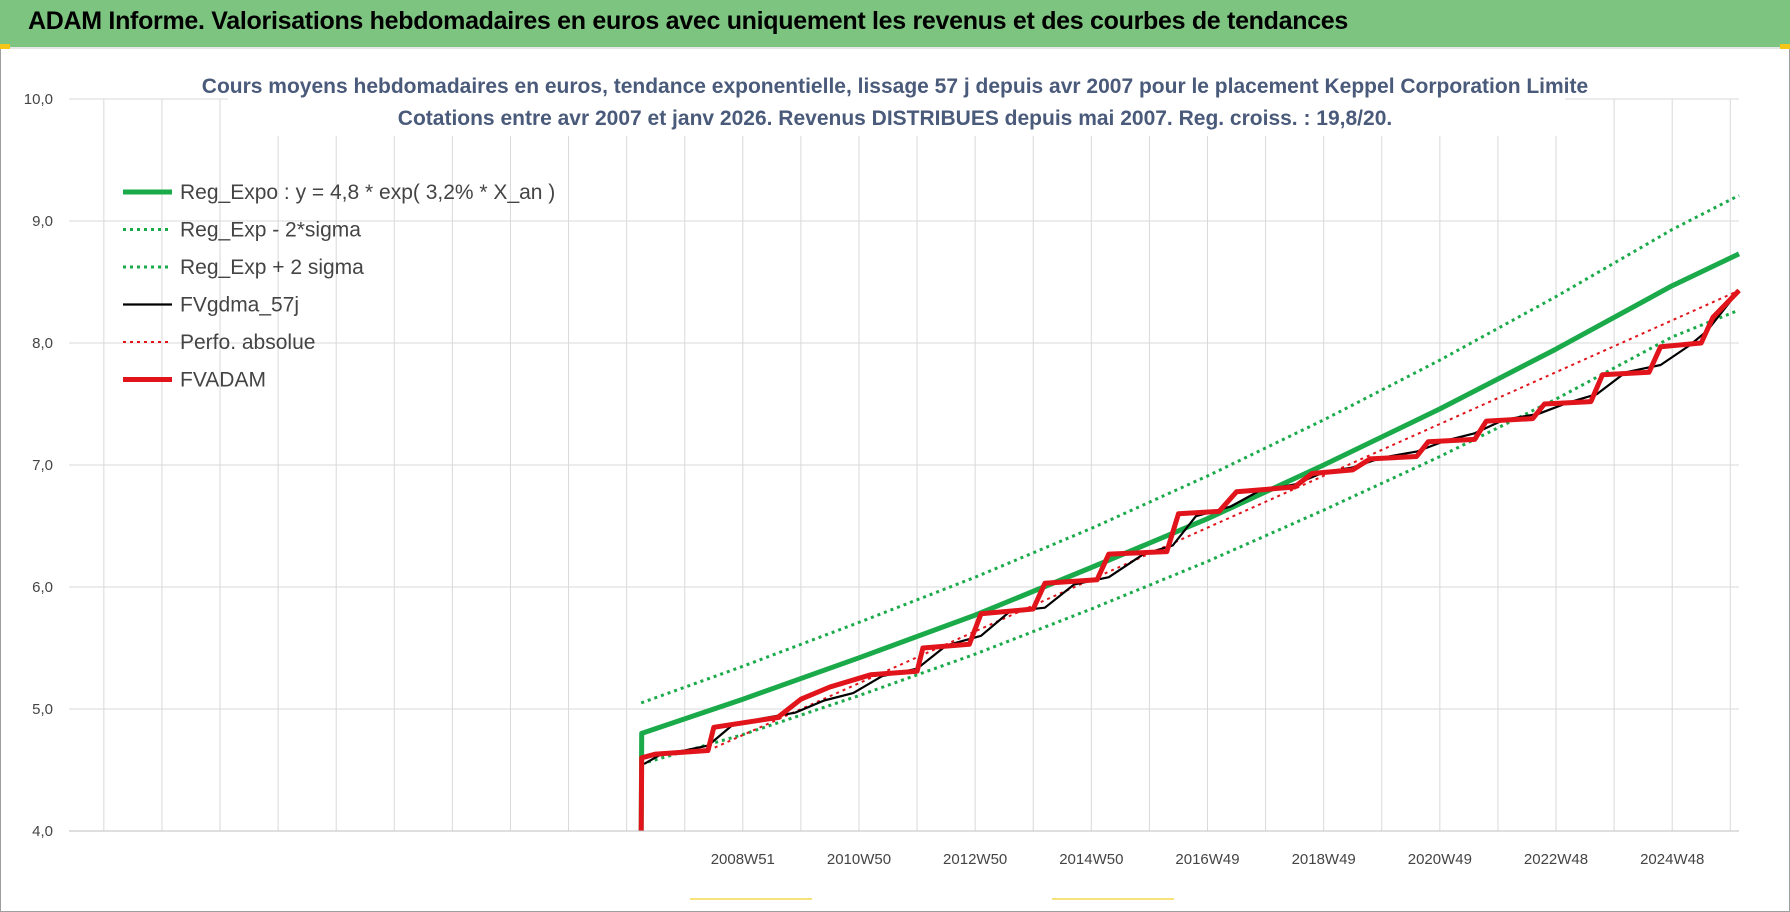  I want to click on corner-mark-top-left, so click(5, 46).